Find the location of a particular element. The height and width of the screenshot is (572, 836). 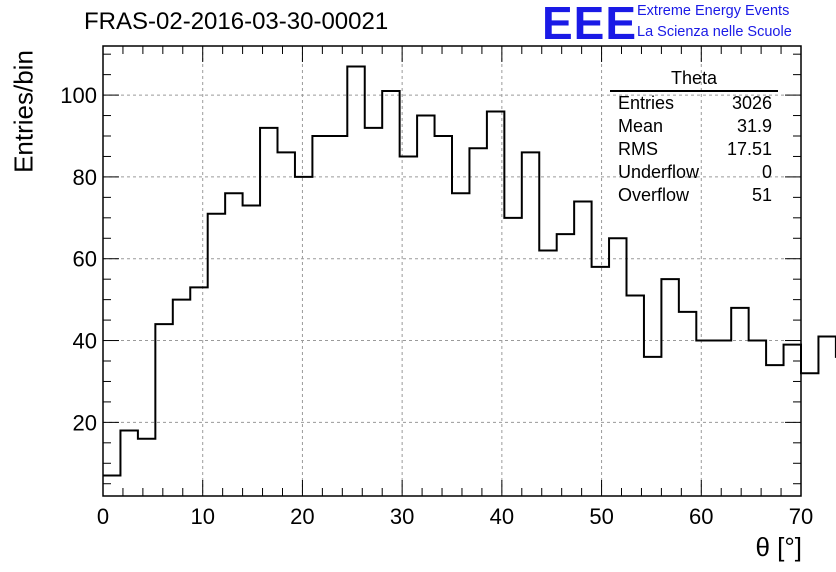

stats-value: 3026 is located at coordinates (751, 103).